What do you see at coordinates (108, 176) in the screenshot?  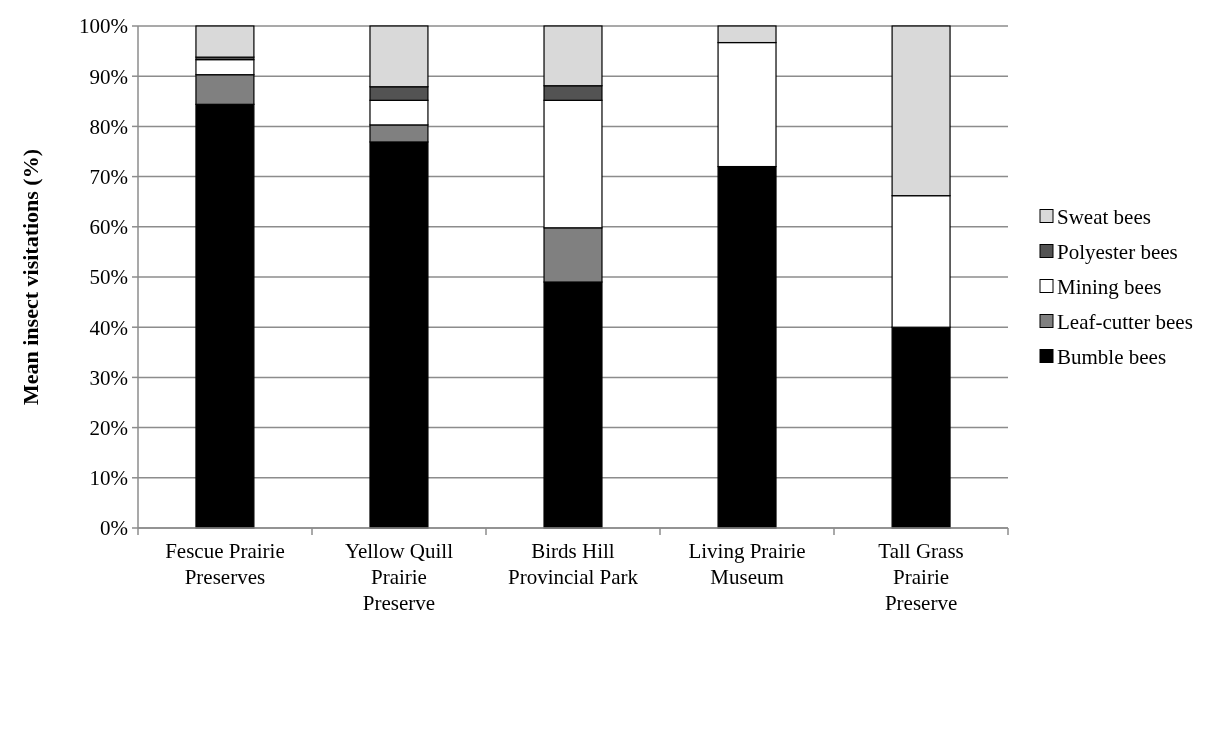 I see `y-tick-label: 70%` at bounding box center [108, 176].